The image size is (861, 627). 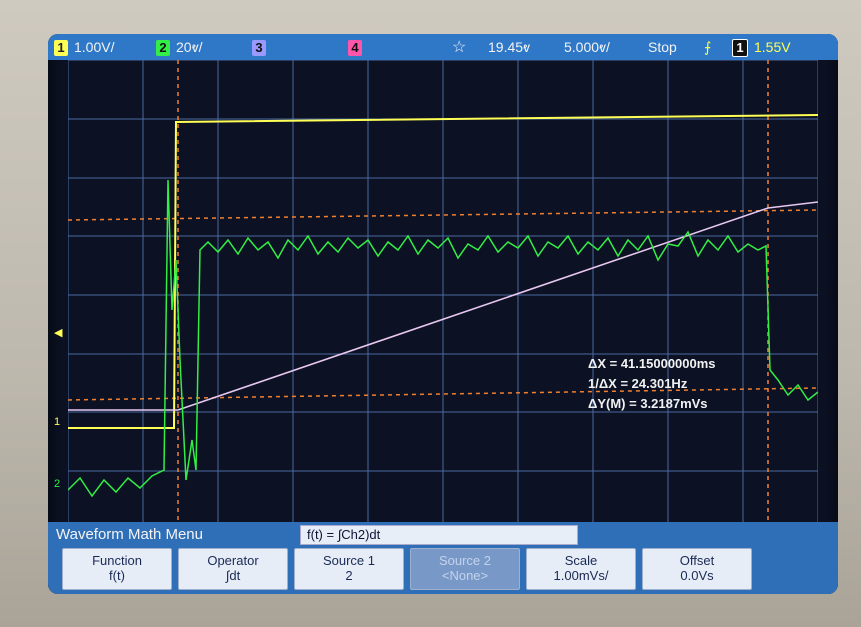 What do you see at coordinates (697, 560) in the screenshot?
I see `softkey-label: Offset` at bounding box center [697, 560].